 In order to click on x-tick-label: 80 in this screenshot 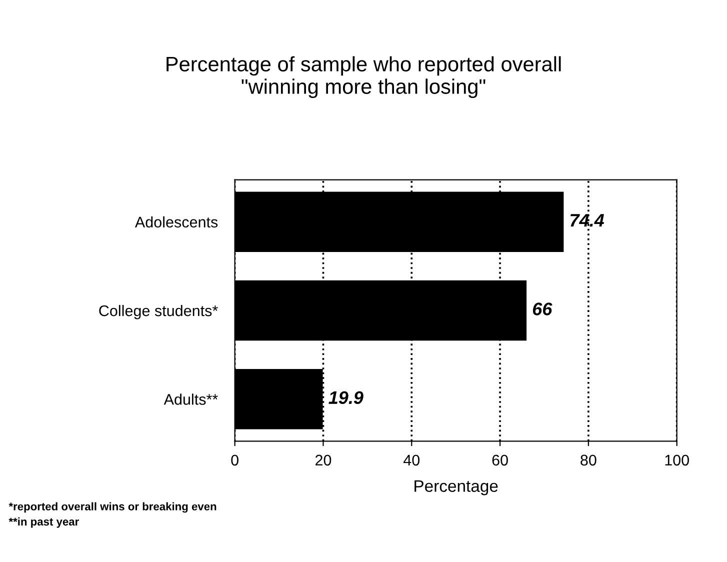, I will do `click(588, 460)`.